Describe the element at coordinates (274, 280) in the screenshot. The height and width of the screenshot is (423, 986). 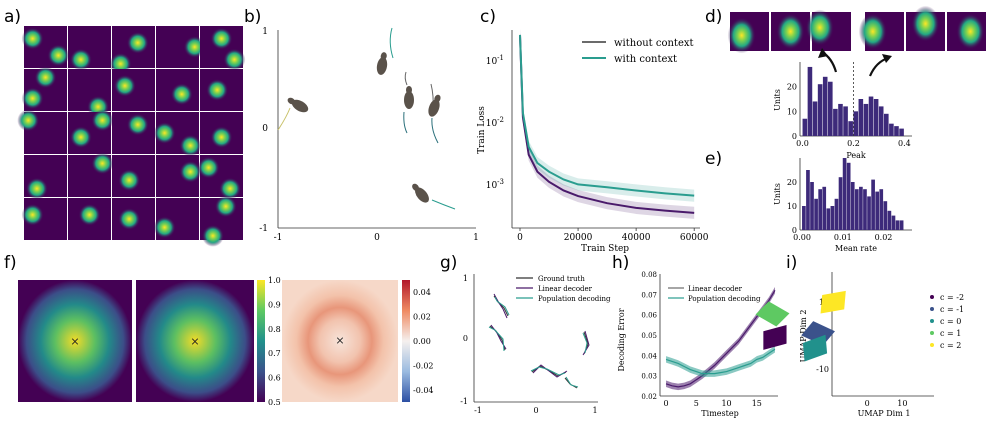
I see `f-colorbar1-tick: 1.0` at that location.